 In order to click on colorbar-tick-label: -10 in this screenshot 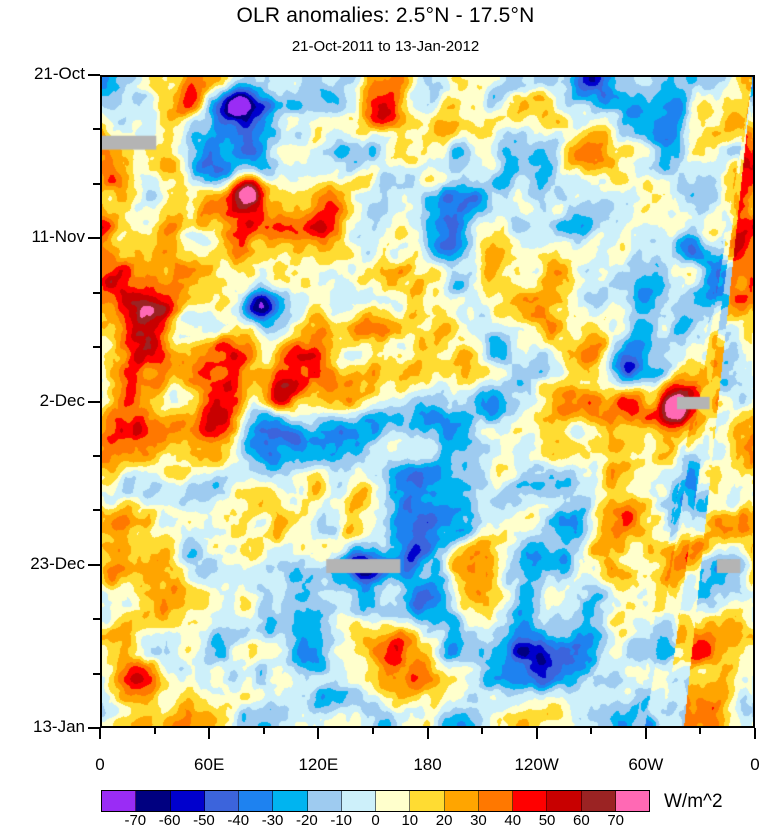, I will do `click(341, 820)`.